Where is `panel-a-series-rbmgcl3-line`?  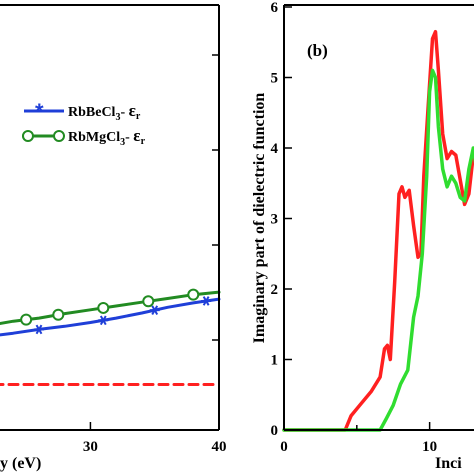 panel-a-series-rbmgcl3-line is located at coordinates (110, 307).